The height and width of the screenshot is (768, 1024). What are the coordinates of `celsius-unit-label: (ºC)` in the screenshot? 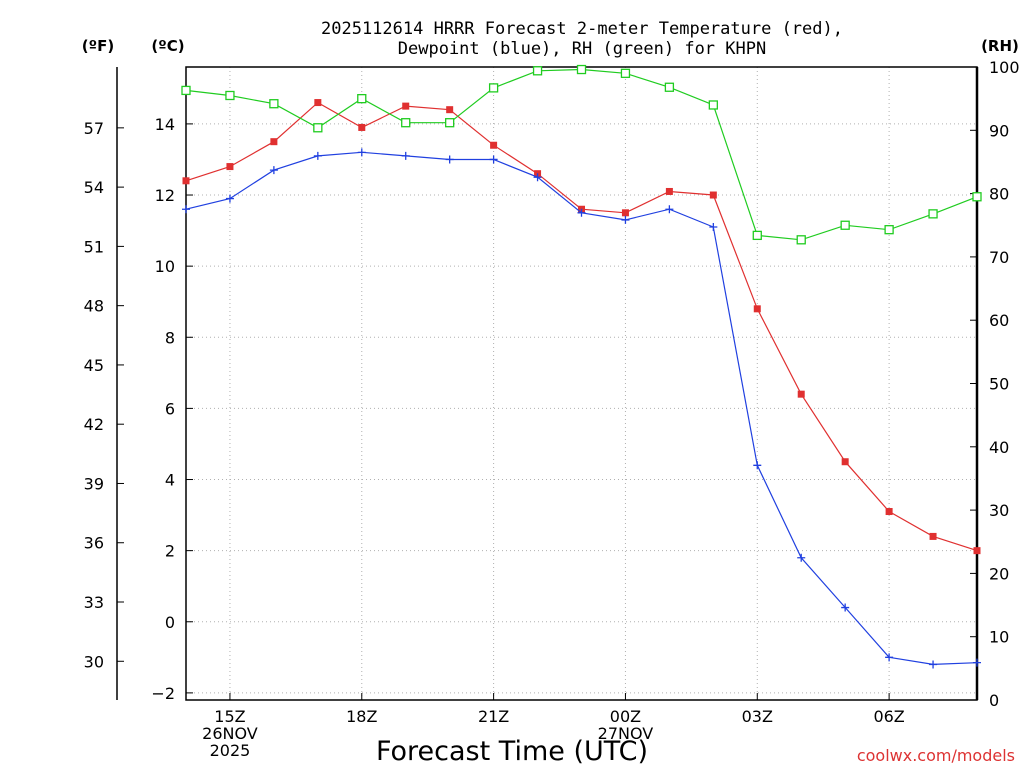 It's located at (167, 46).